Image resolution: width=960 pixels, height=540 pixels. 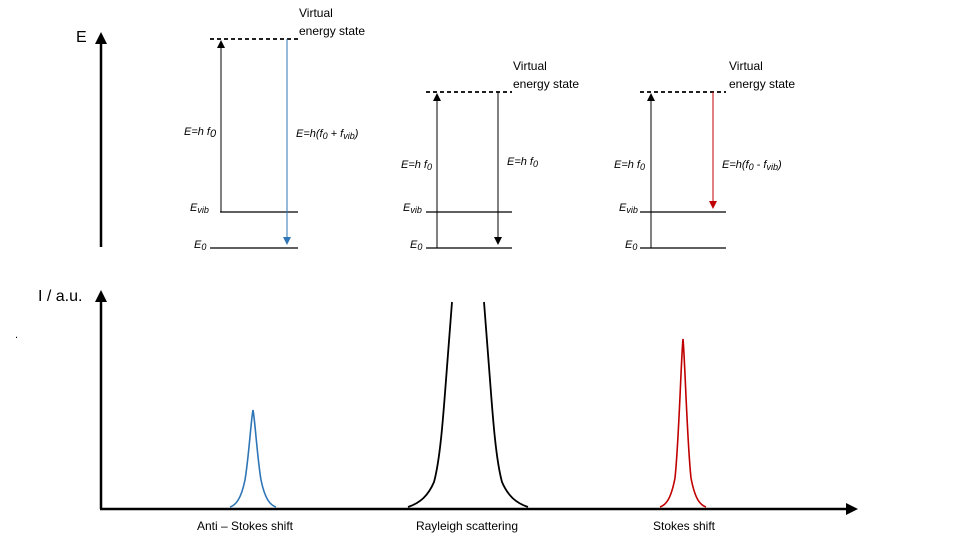 What do you see at coordinates (522, 162) in the screenshot?
I see `emission-energy-label: E=h f0` at bounding box center [522, 162].